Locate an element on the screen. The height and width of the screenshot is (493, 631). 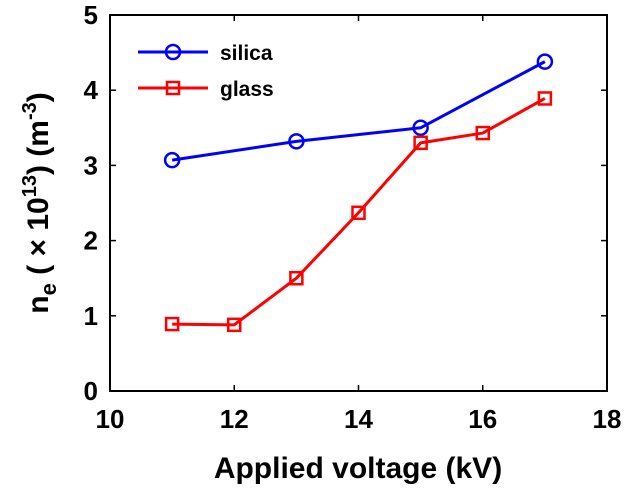
x-tick-label-14: 14 is located at coordinates (358, 419).